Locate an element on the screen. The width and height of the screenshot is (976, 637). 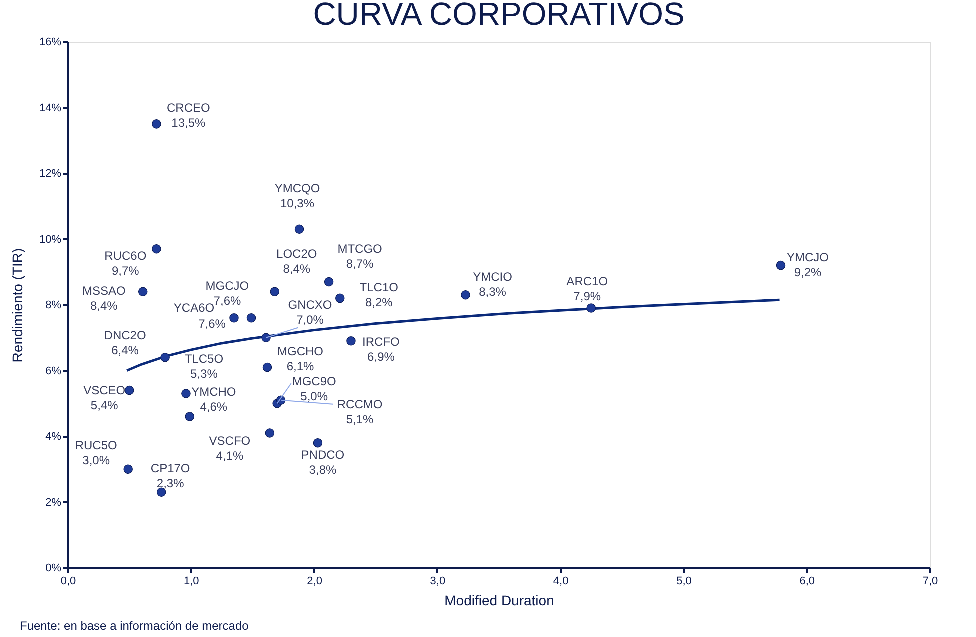
annotation: TLC5O is located at coordinates (204, 359).